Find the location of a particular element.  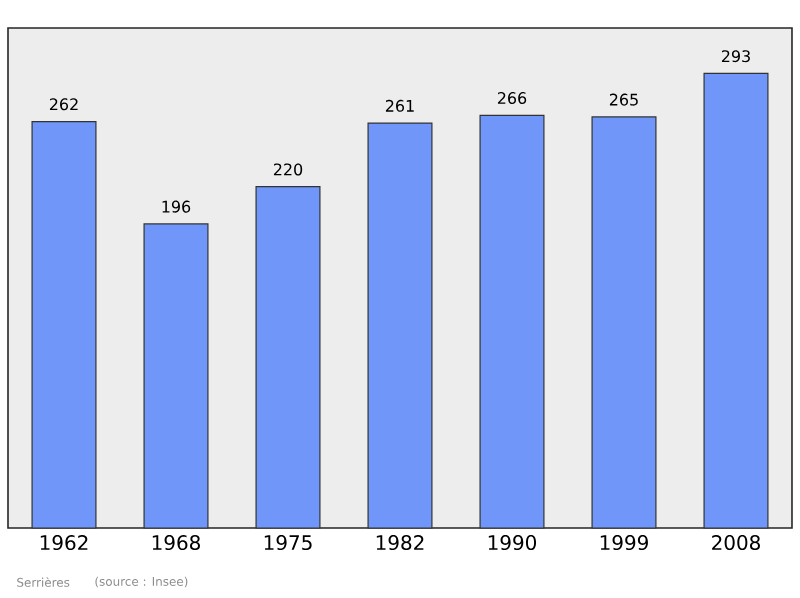

x-tick-label: 2008 is located at coordinates (736, 543).